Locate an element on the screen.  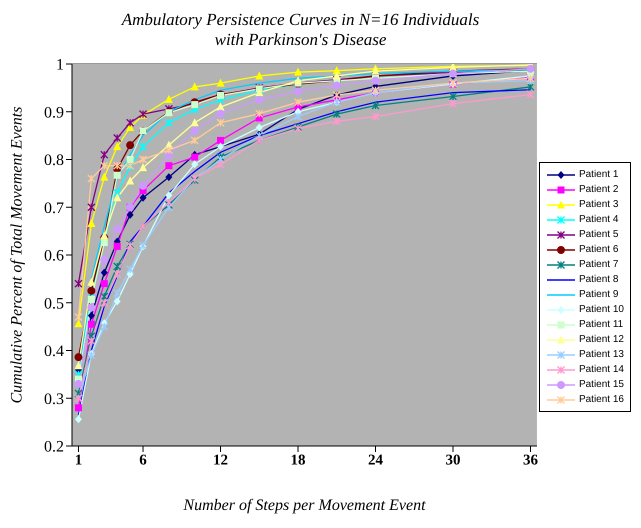
chart-title: Ambulatory Persistence Curves in N=16 Individuals with Parkinson's Disease is located at coordinates (300, 30).